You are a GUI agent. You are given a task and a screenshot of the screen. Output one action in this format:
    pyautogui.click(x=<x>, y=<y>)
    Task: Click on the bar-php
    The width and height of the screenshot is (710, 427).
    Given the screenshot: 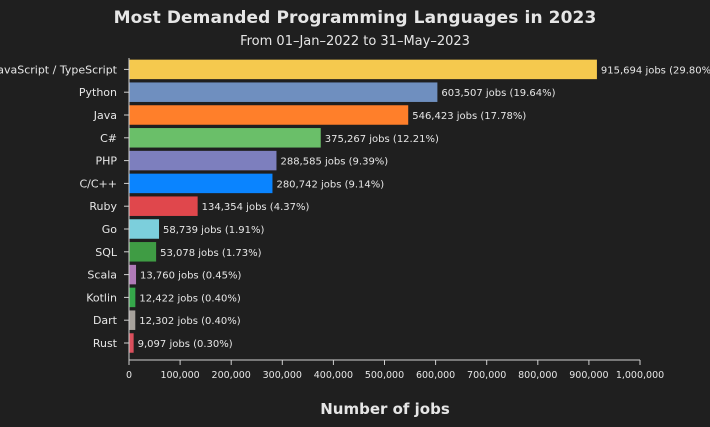 What is the action you would take?
    pyautogui.click(x=203, y=160)
    